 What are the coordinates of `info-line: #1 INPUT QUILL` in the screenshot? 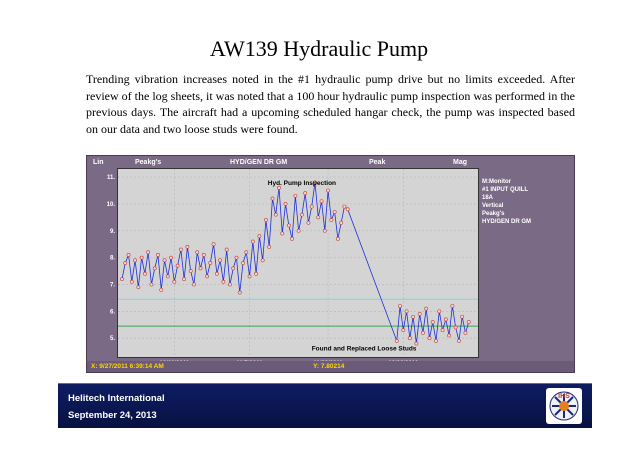 It's located at (505, 190).